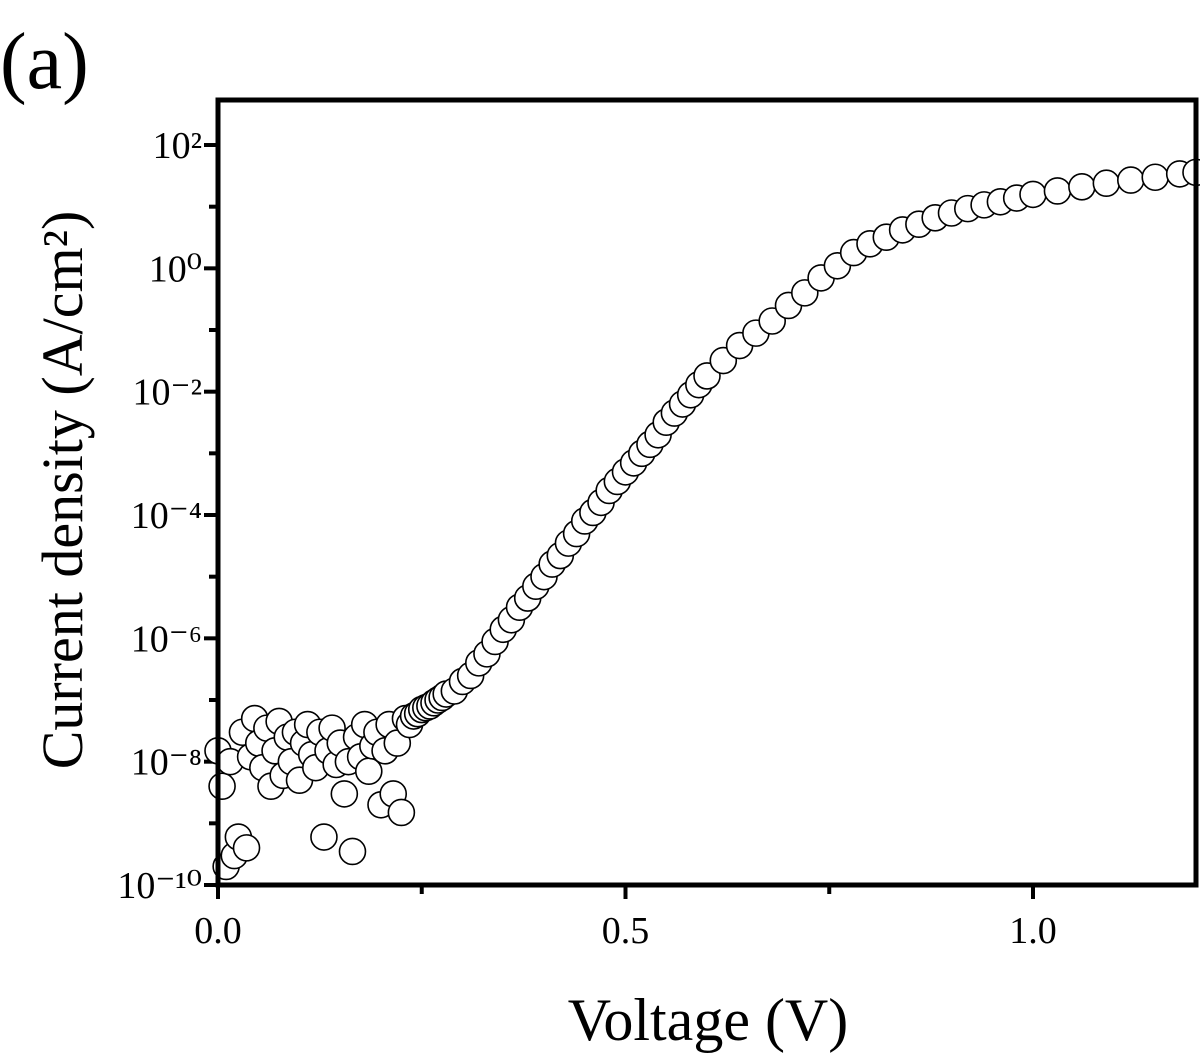 The width and height of the screenshot is (1200, 1058). Describe the element at coordinates (166, 763) in the screenshot. I see `y-tick-label: 10⁻⁸` at that location.